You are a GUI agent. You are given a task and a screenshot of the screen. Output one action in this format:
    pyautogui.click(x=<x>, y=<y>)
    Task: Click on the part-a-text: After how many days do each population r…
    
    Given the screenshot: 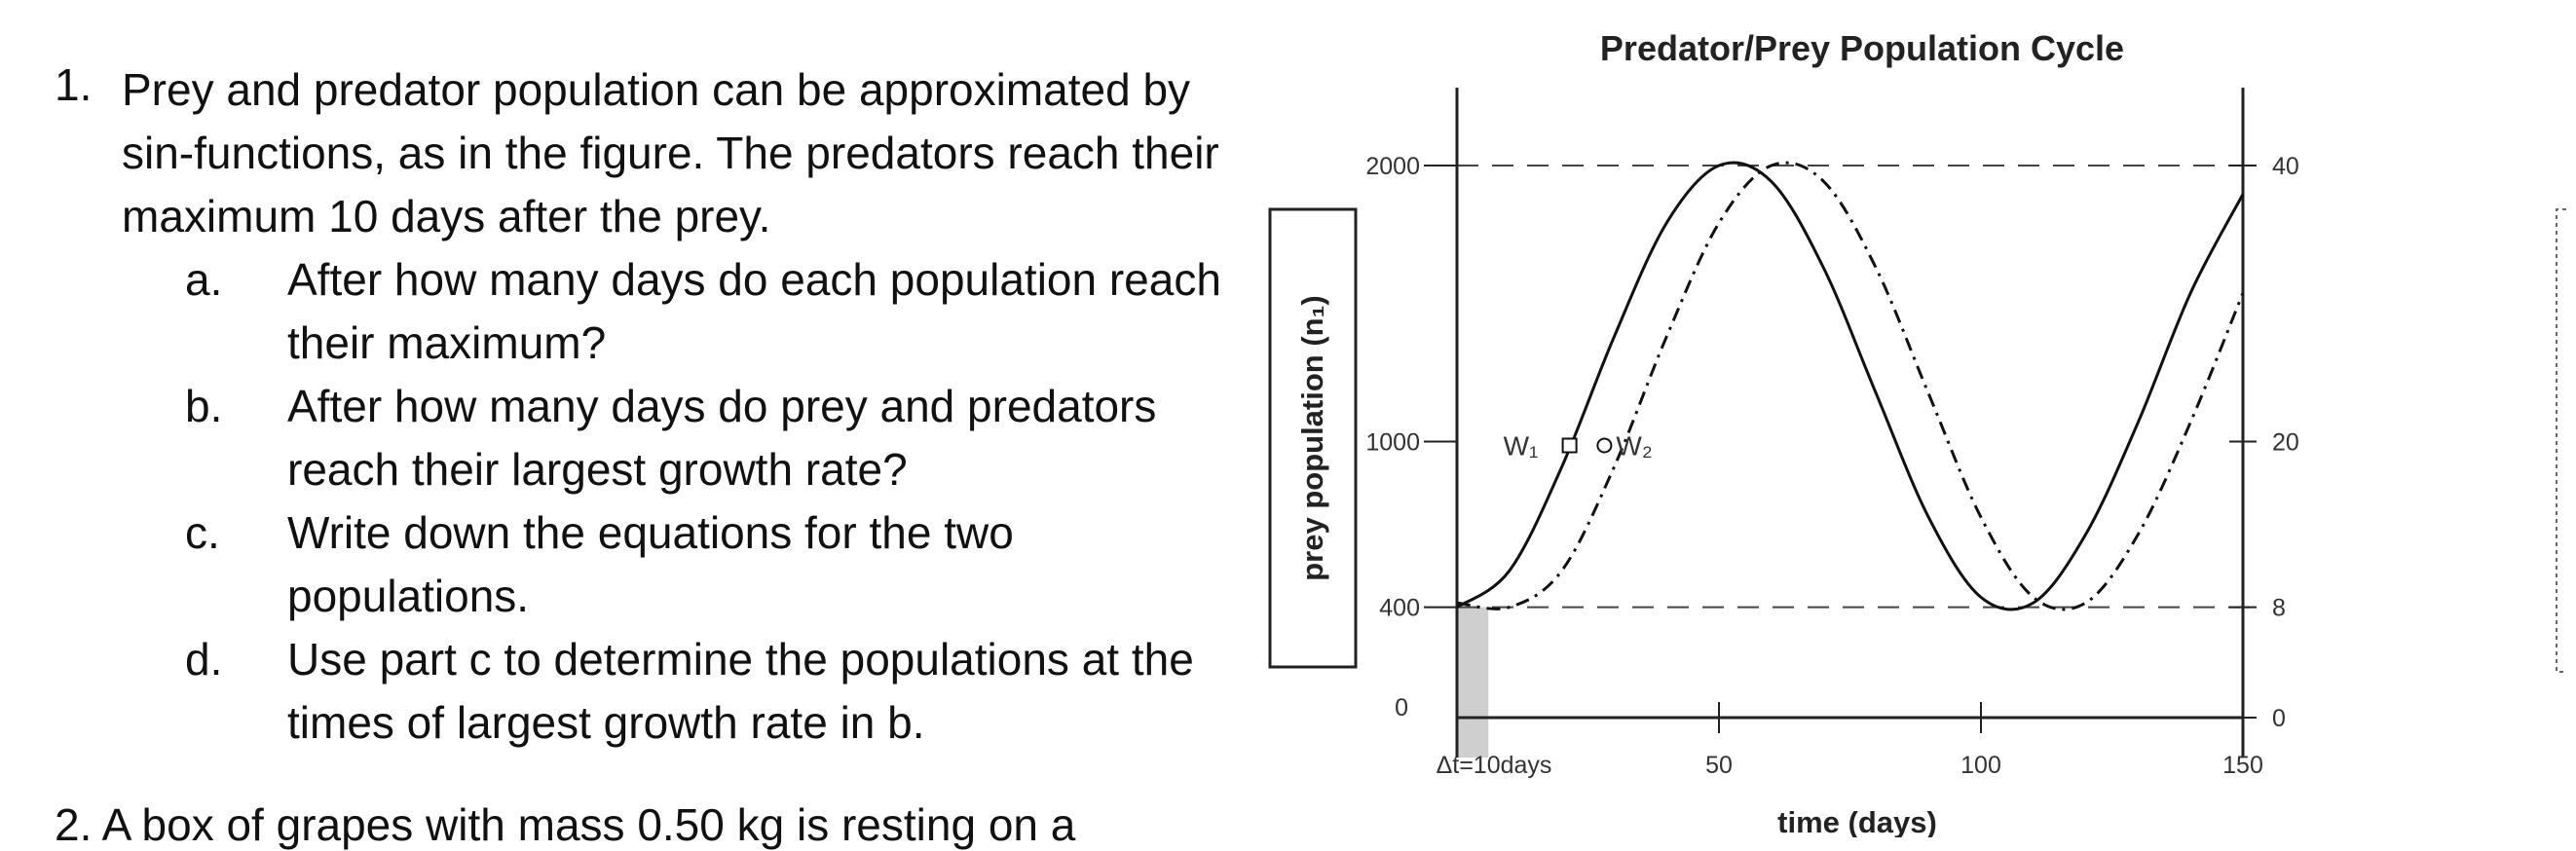 What is the action you would take?
    pyautogui.click(x=754, y=311)
    